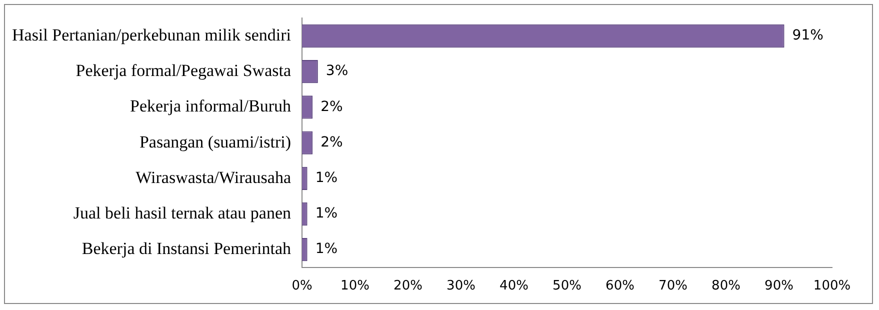 This screenshot has height=310, width=879. What do you see at coordinates (832, 286) in the screenshot?
I see `x-tick-label: 100%` at bounding box center [832, 286].